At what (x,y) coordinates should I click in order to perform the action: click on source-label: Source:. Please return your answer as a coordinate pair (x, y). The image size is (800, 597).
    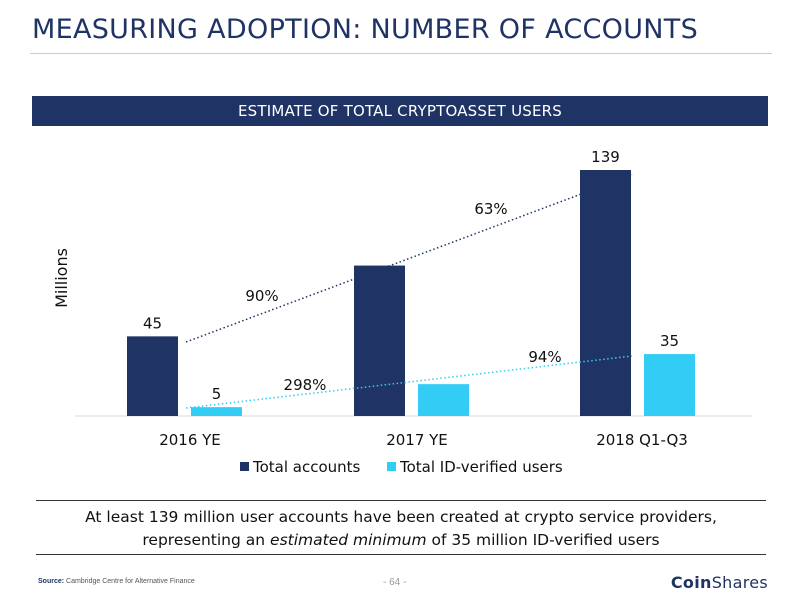
    Looking at the image, I should click on (51, 581).